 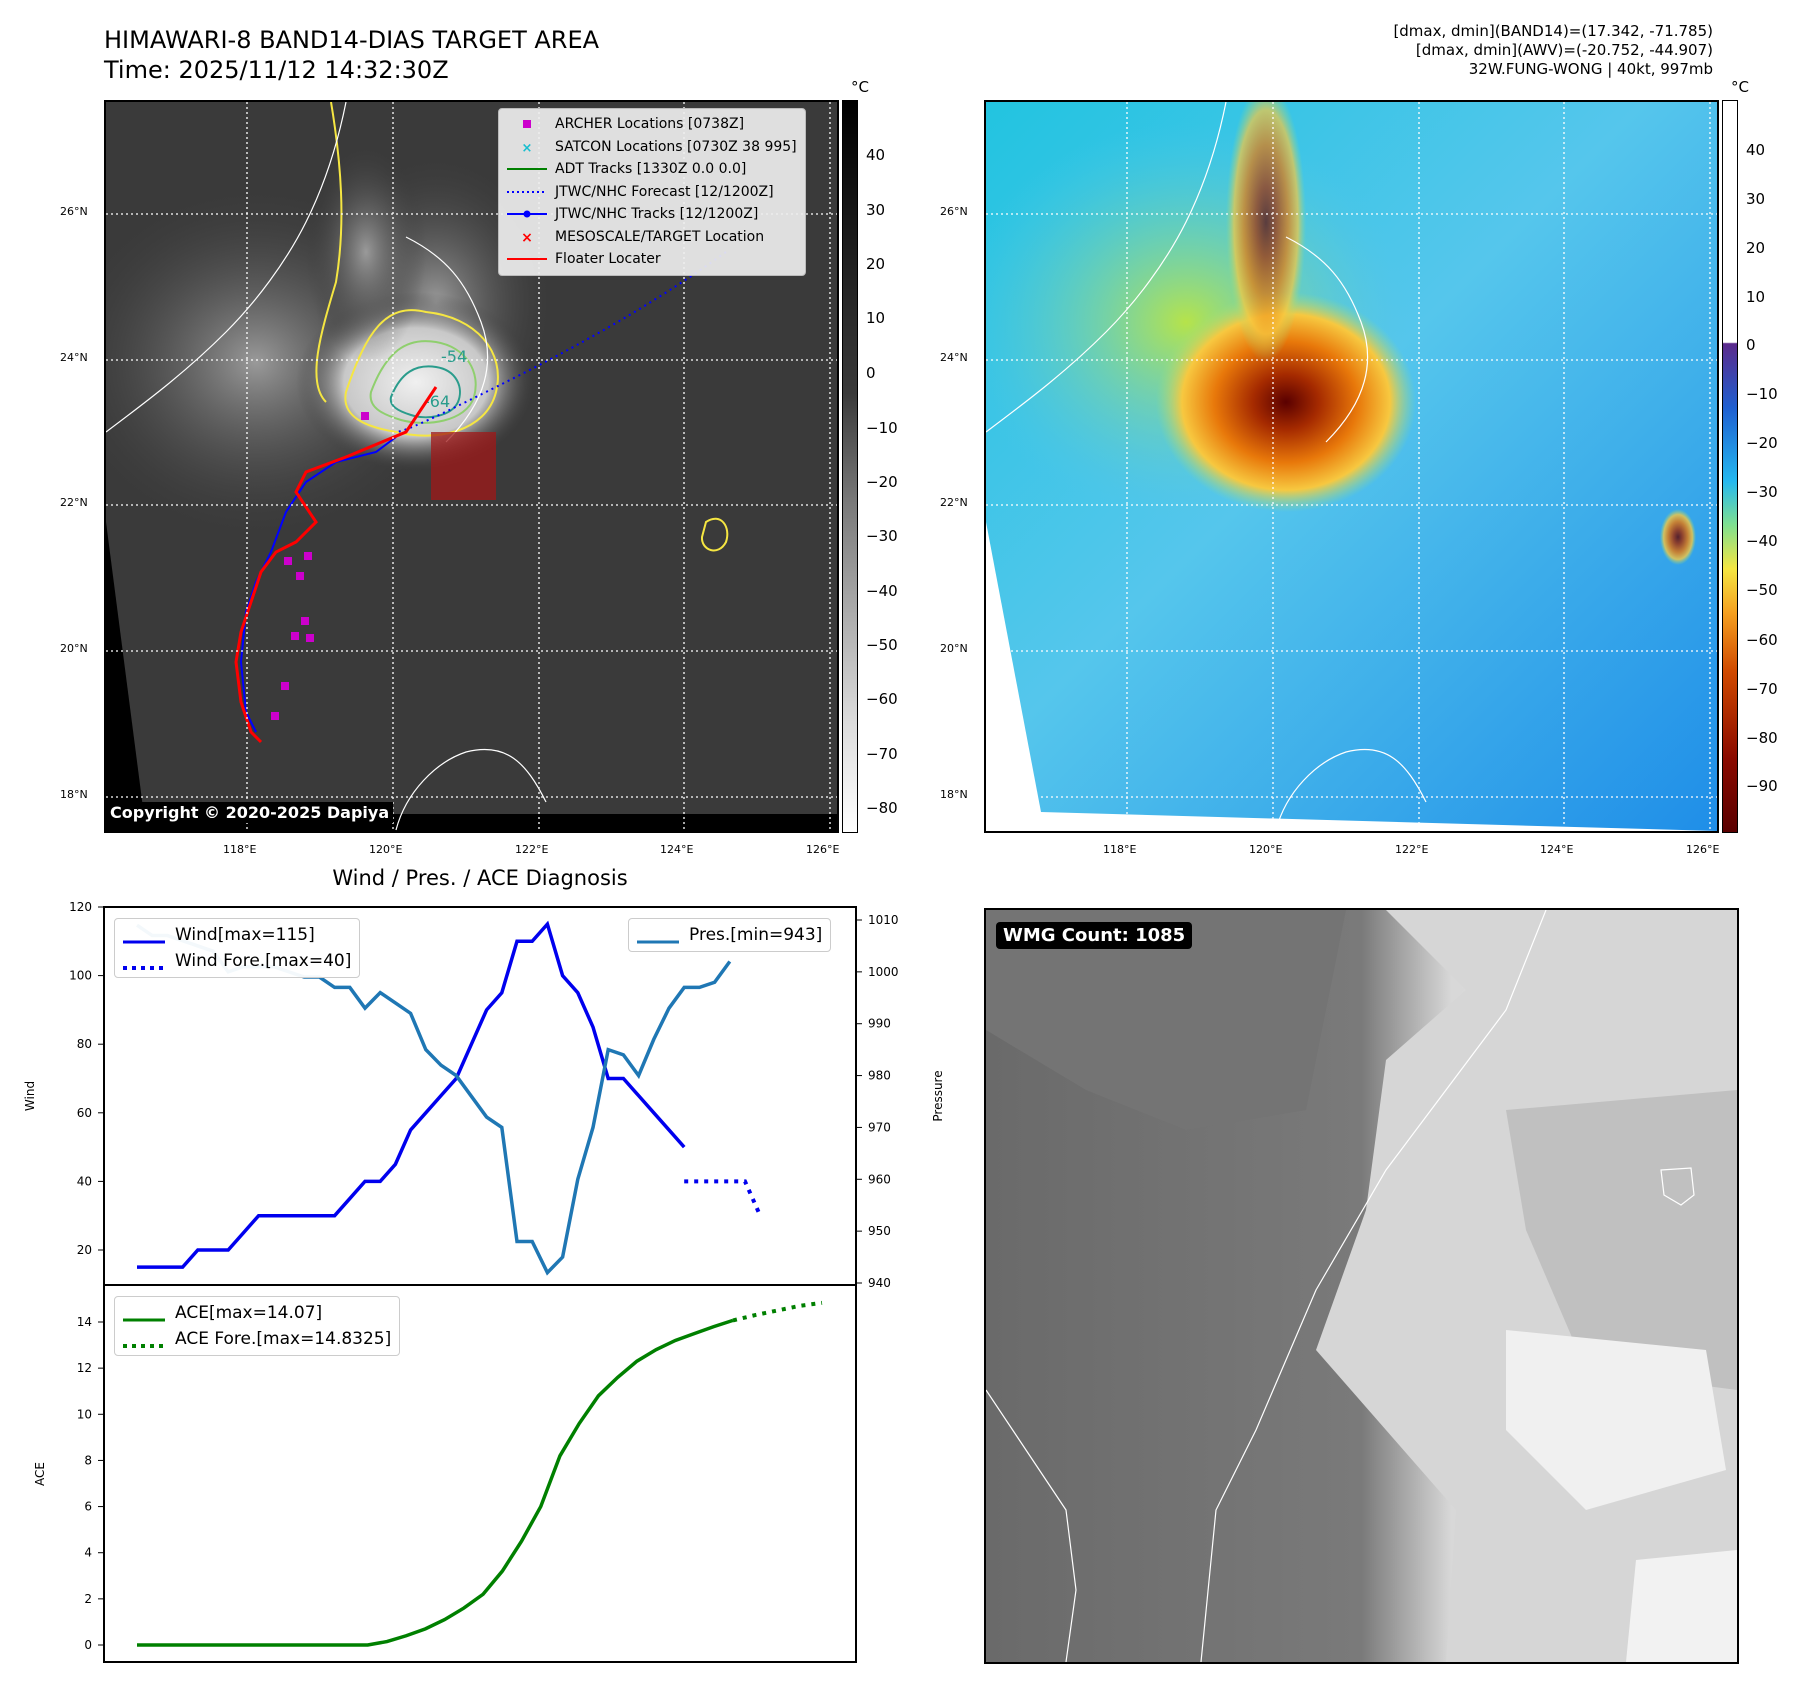 I want to click on colorbar2-tick: −10, so click(x=1762, y=394).